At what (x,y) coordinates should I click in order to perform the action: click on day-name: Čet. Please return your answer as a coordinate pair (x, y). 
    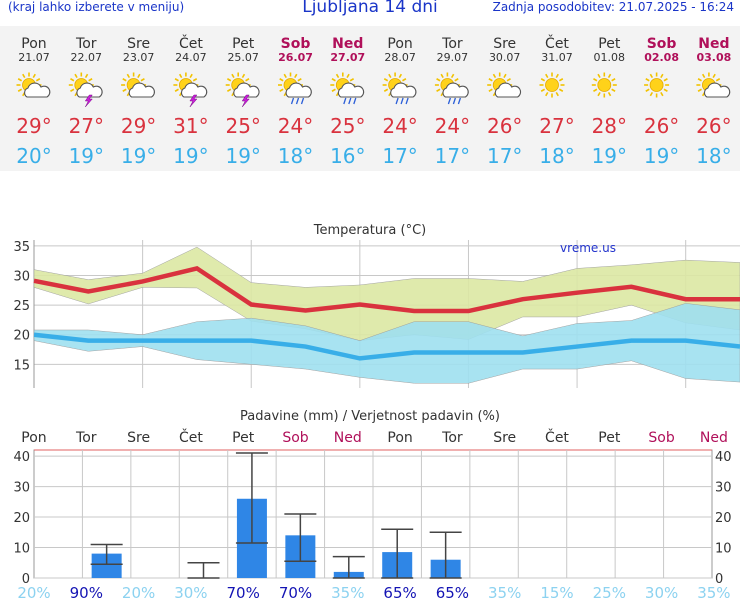
    Looking at the image, I should click on (557, 43).